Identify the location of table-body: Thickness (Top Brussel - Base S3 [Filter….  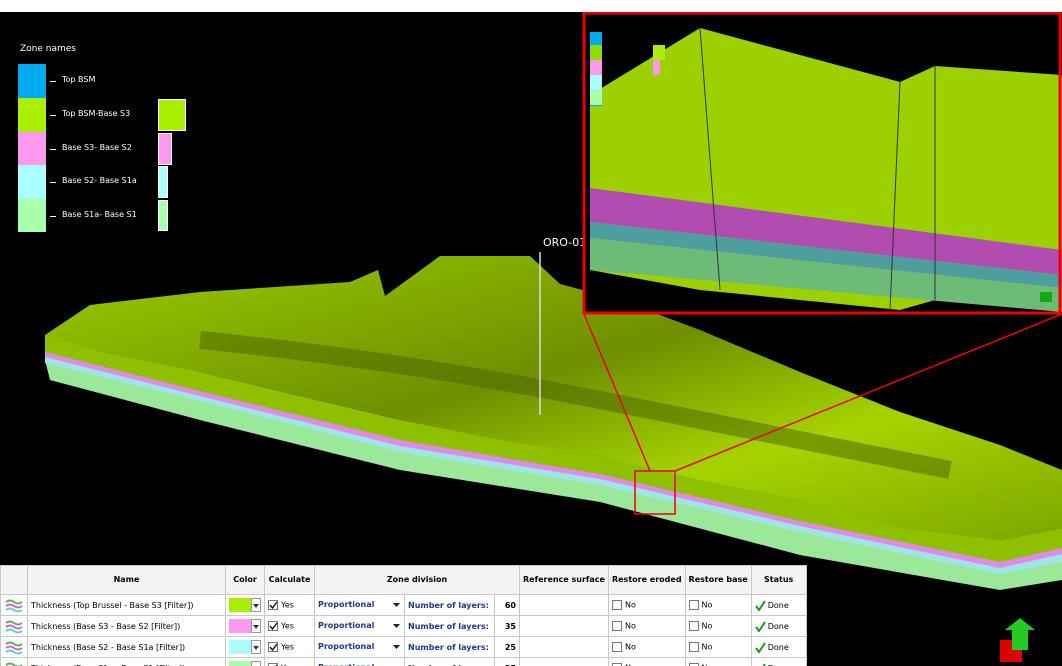
(403, 630).